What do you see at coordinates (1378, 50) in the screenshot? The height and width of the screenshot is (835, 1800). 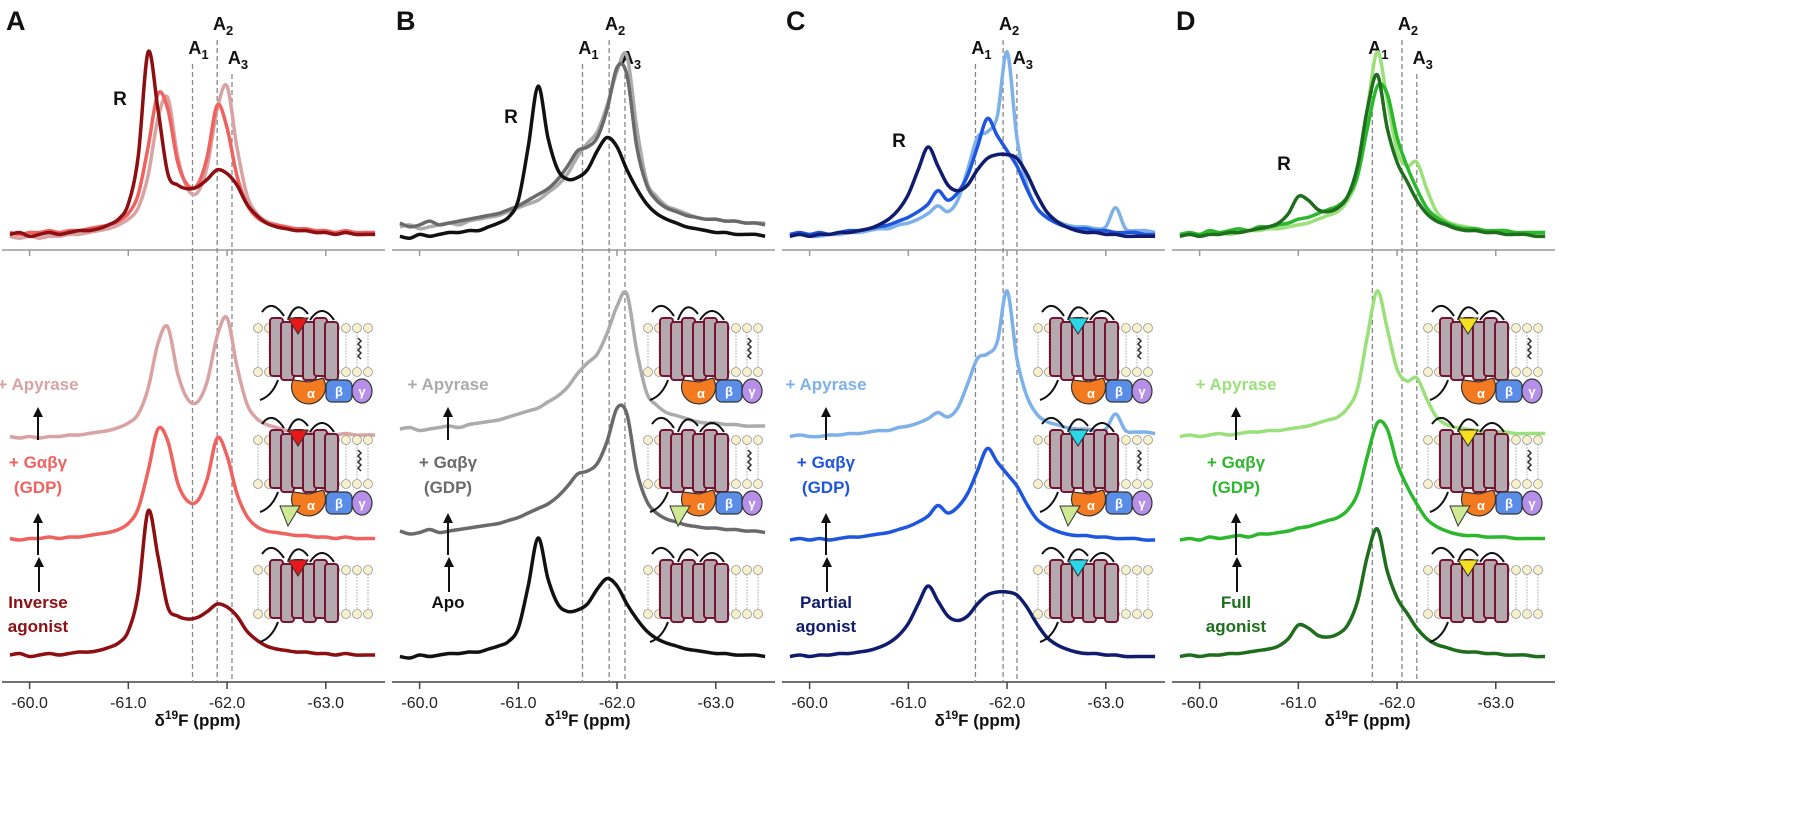 I see `resonance-label: A1` at bounding box center [1378, 50].